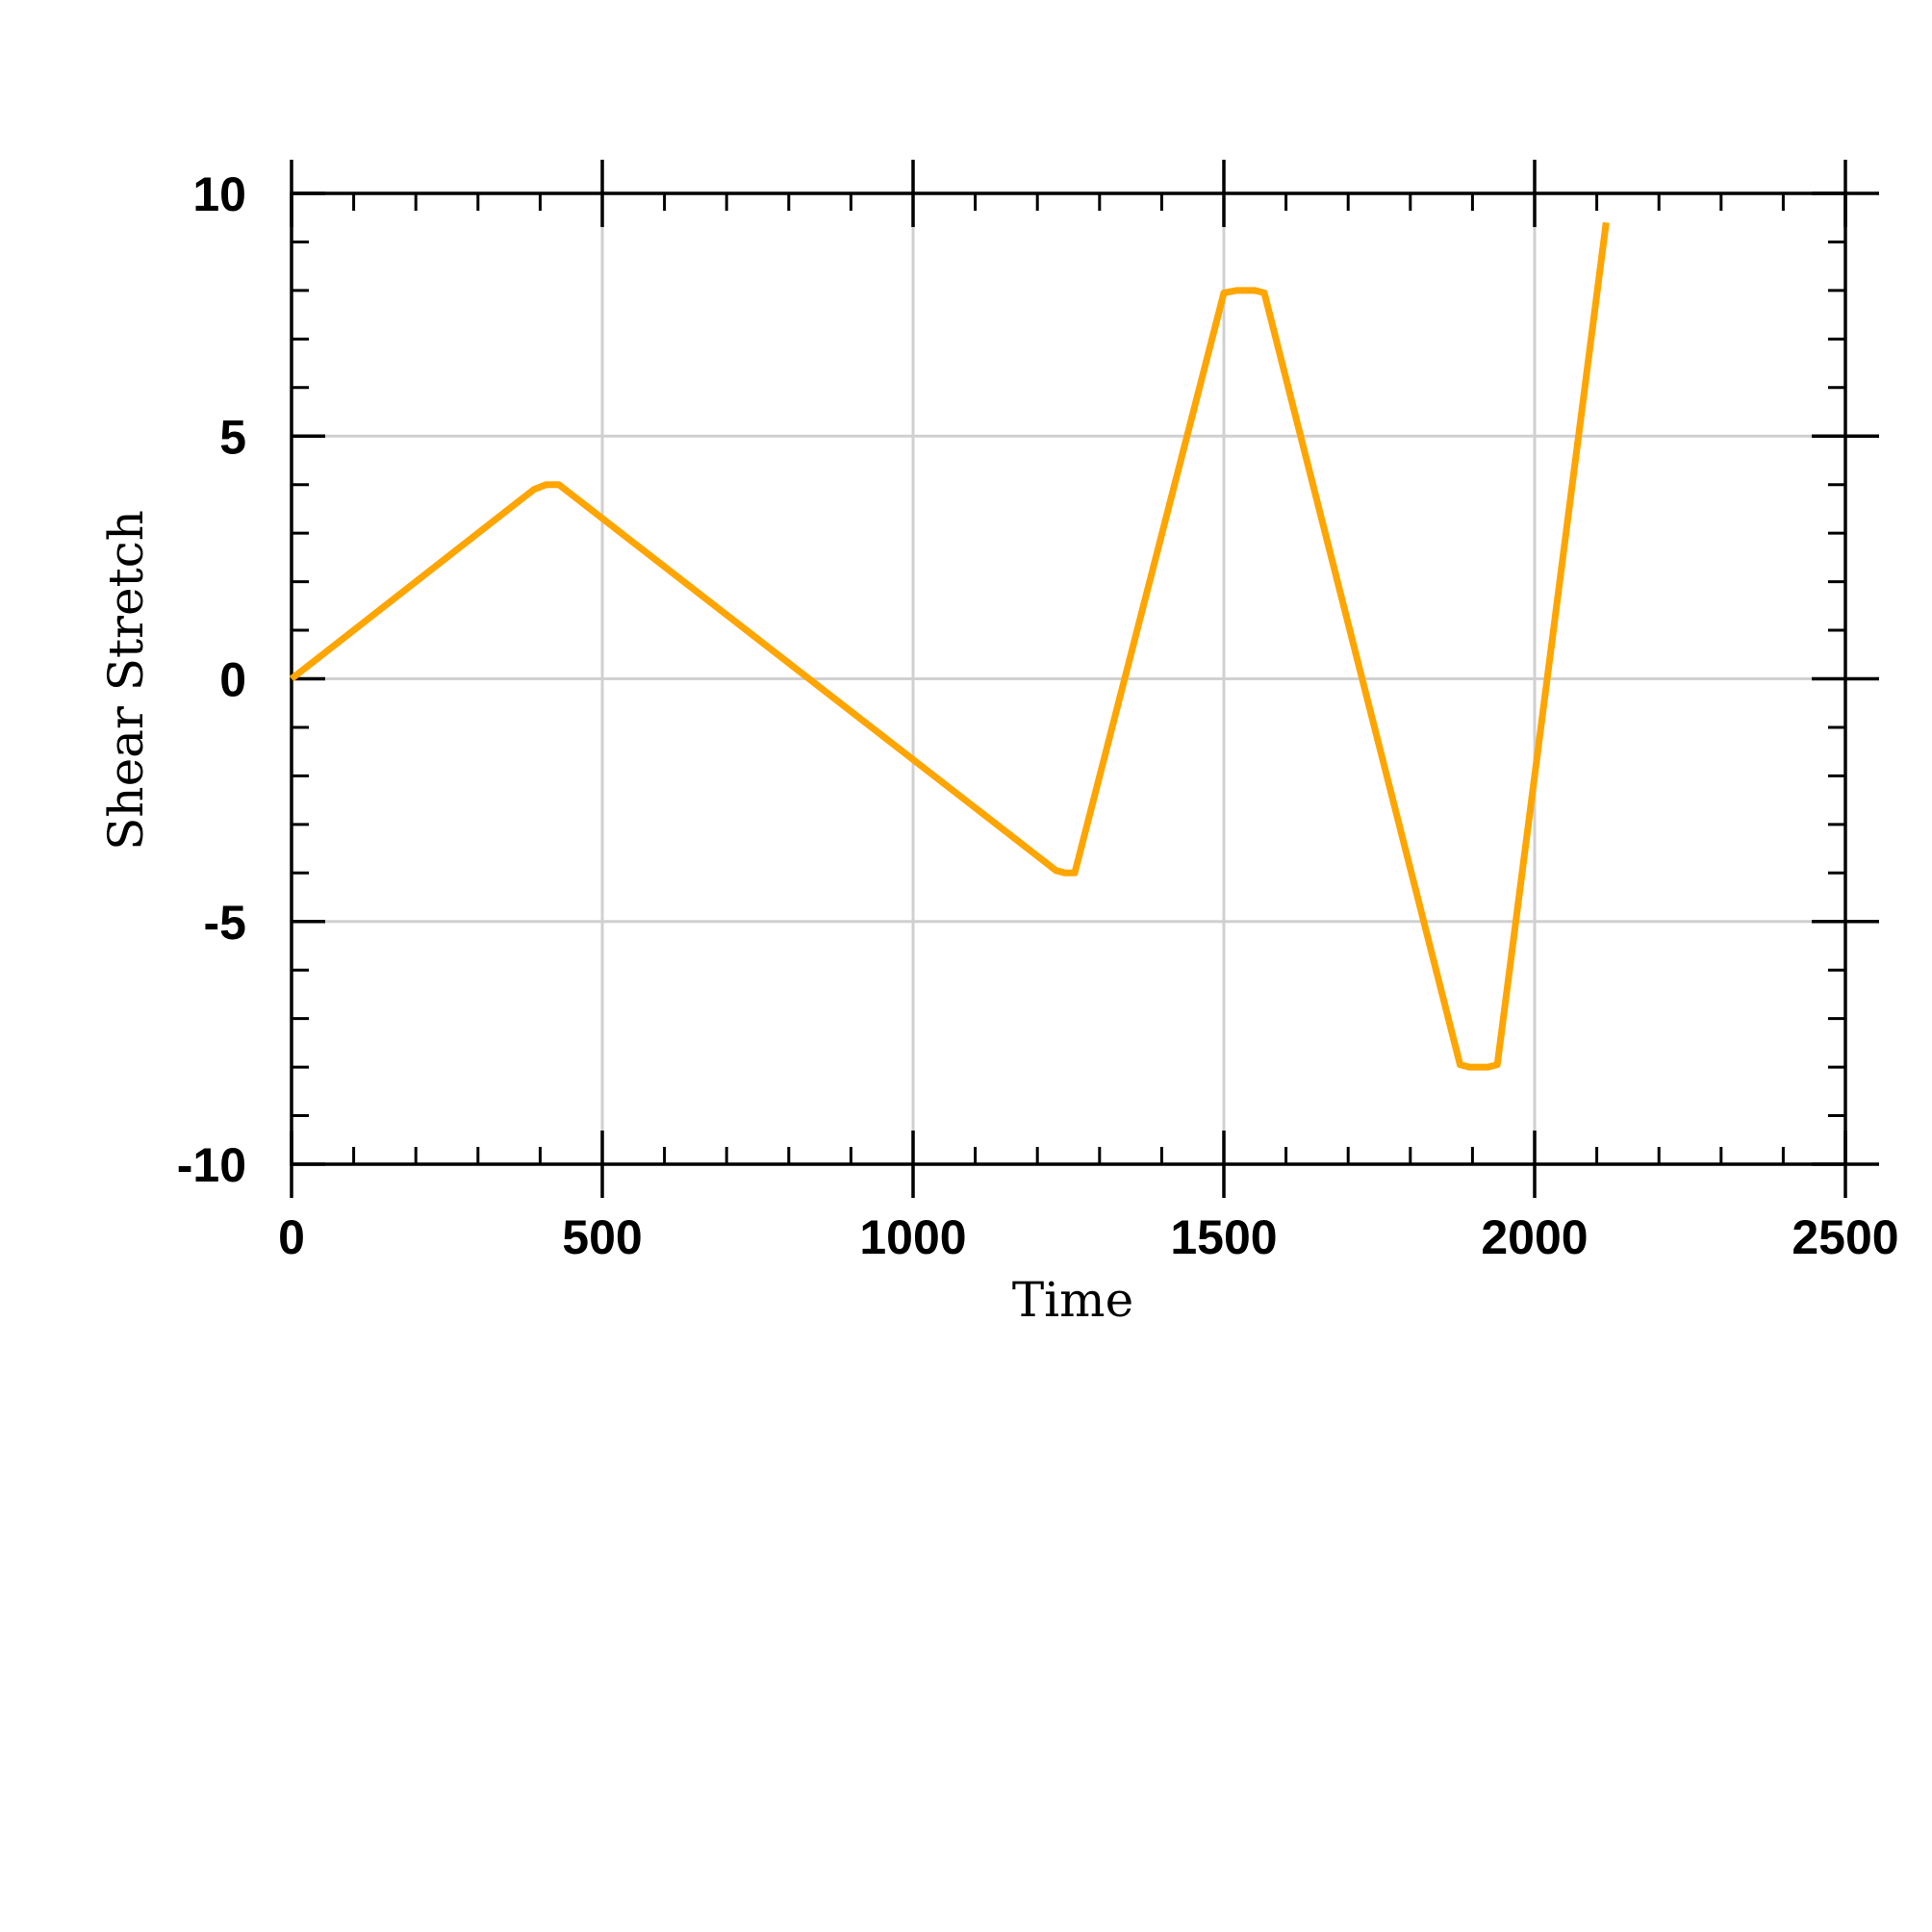  I want to click on x-tick-label: 1000, so click(912, 1237).